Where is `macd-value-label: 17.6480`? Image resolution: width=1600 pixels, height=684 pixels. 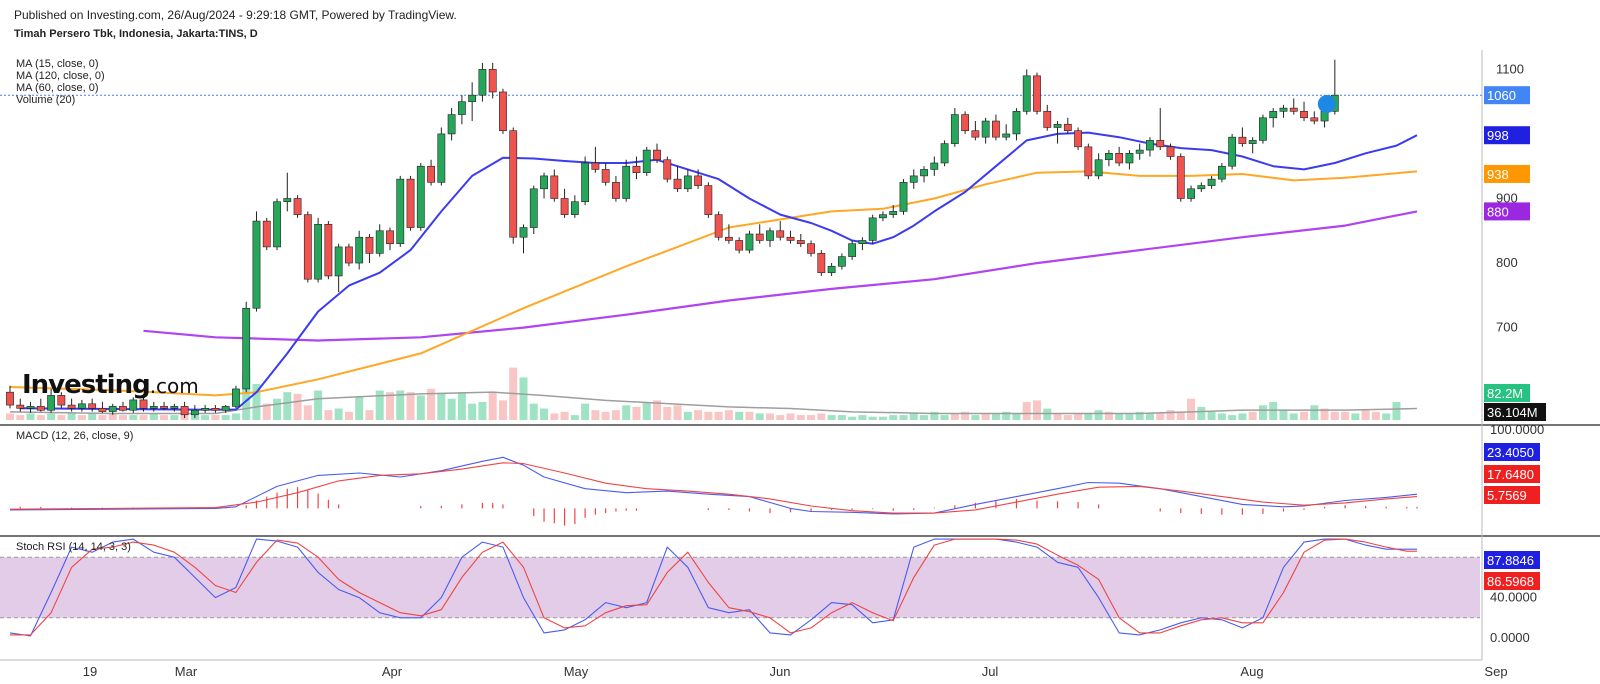 macd-value-label: 17.6480 is located at coordinates (1510, 474).